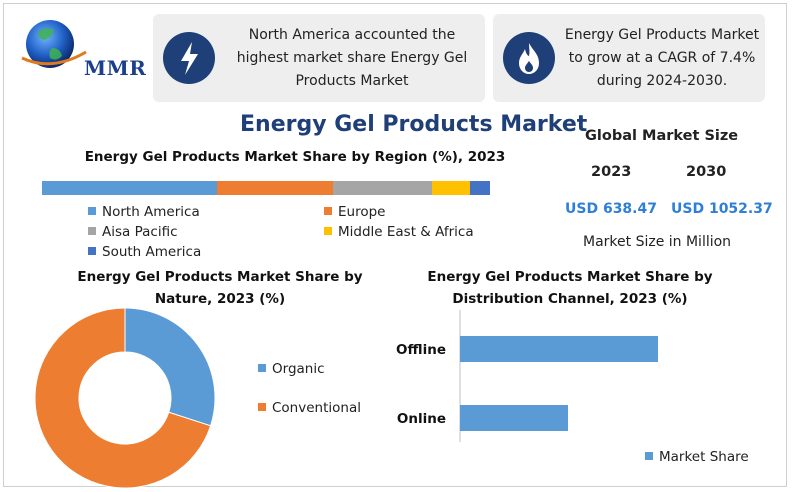 This screenshot has width=792, height=492. Describe the element at coordinates (414, 124) in the screenshot. I see `main-title: Energy Gel Products Market` at that location.